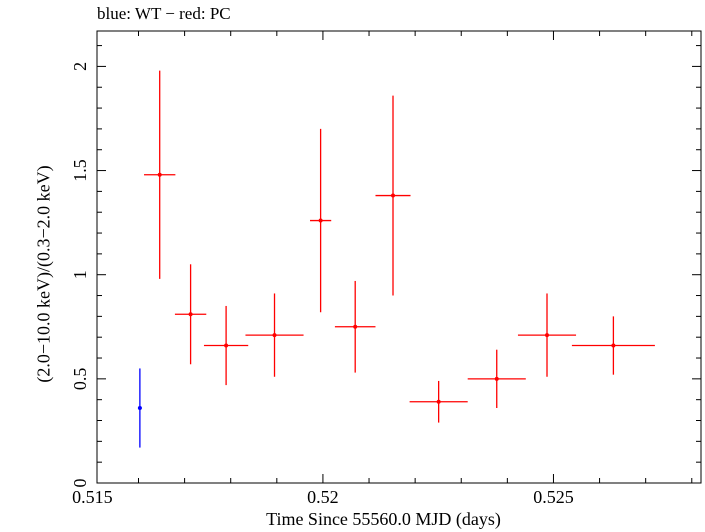 The height and width of the screenshot is (532, 705). I want to click on y-tick-label: 2, so click(80, 66).